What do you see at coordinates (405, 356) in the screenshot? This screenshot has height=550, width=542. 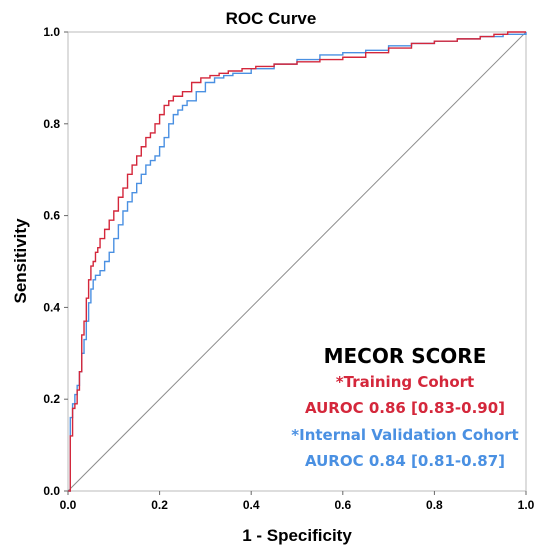 I see `annotation-title: MECOR SCORE` at bounding box center [405, 356].